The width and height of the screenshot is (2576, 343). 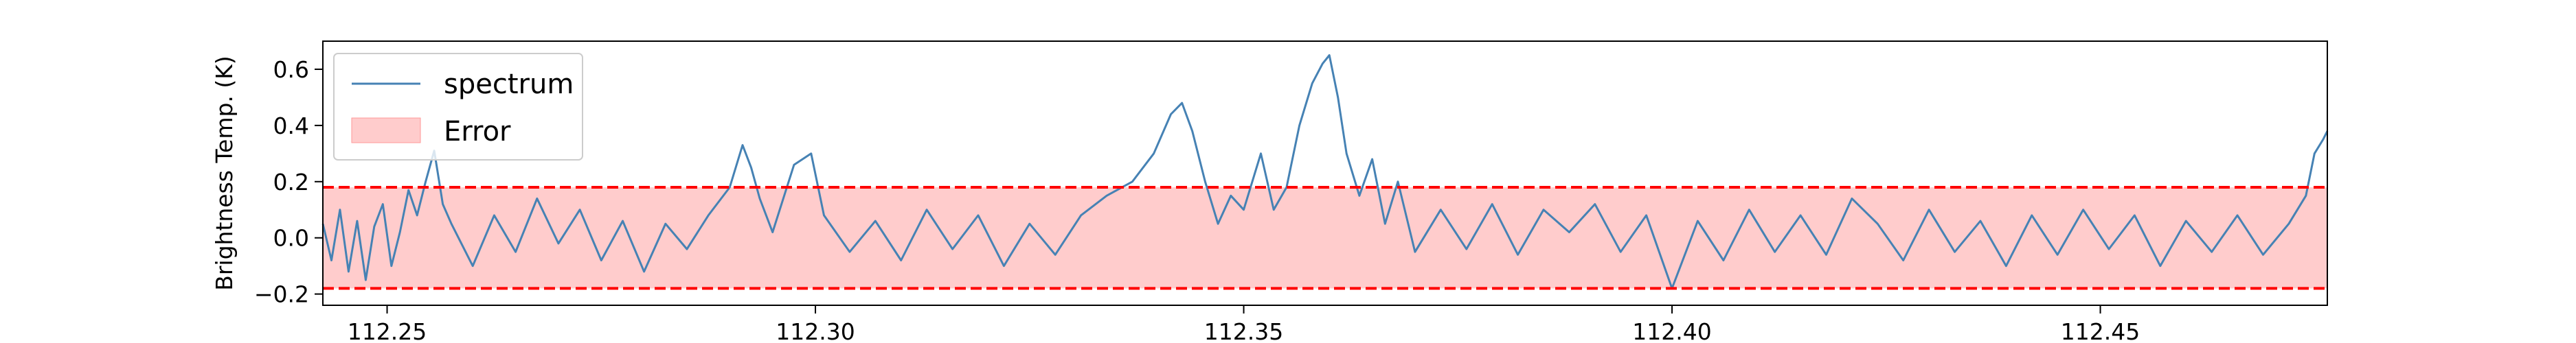 I want to click on x-tick-label: 112.35, so click(x=1243, y=330).